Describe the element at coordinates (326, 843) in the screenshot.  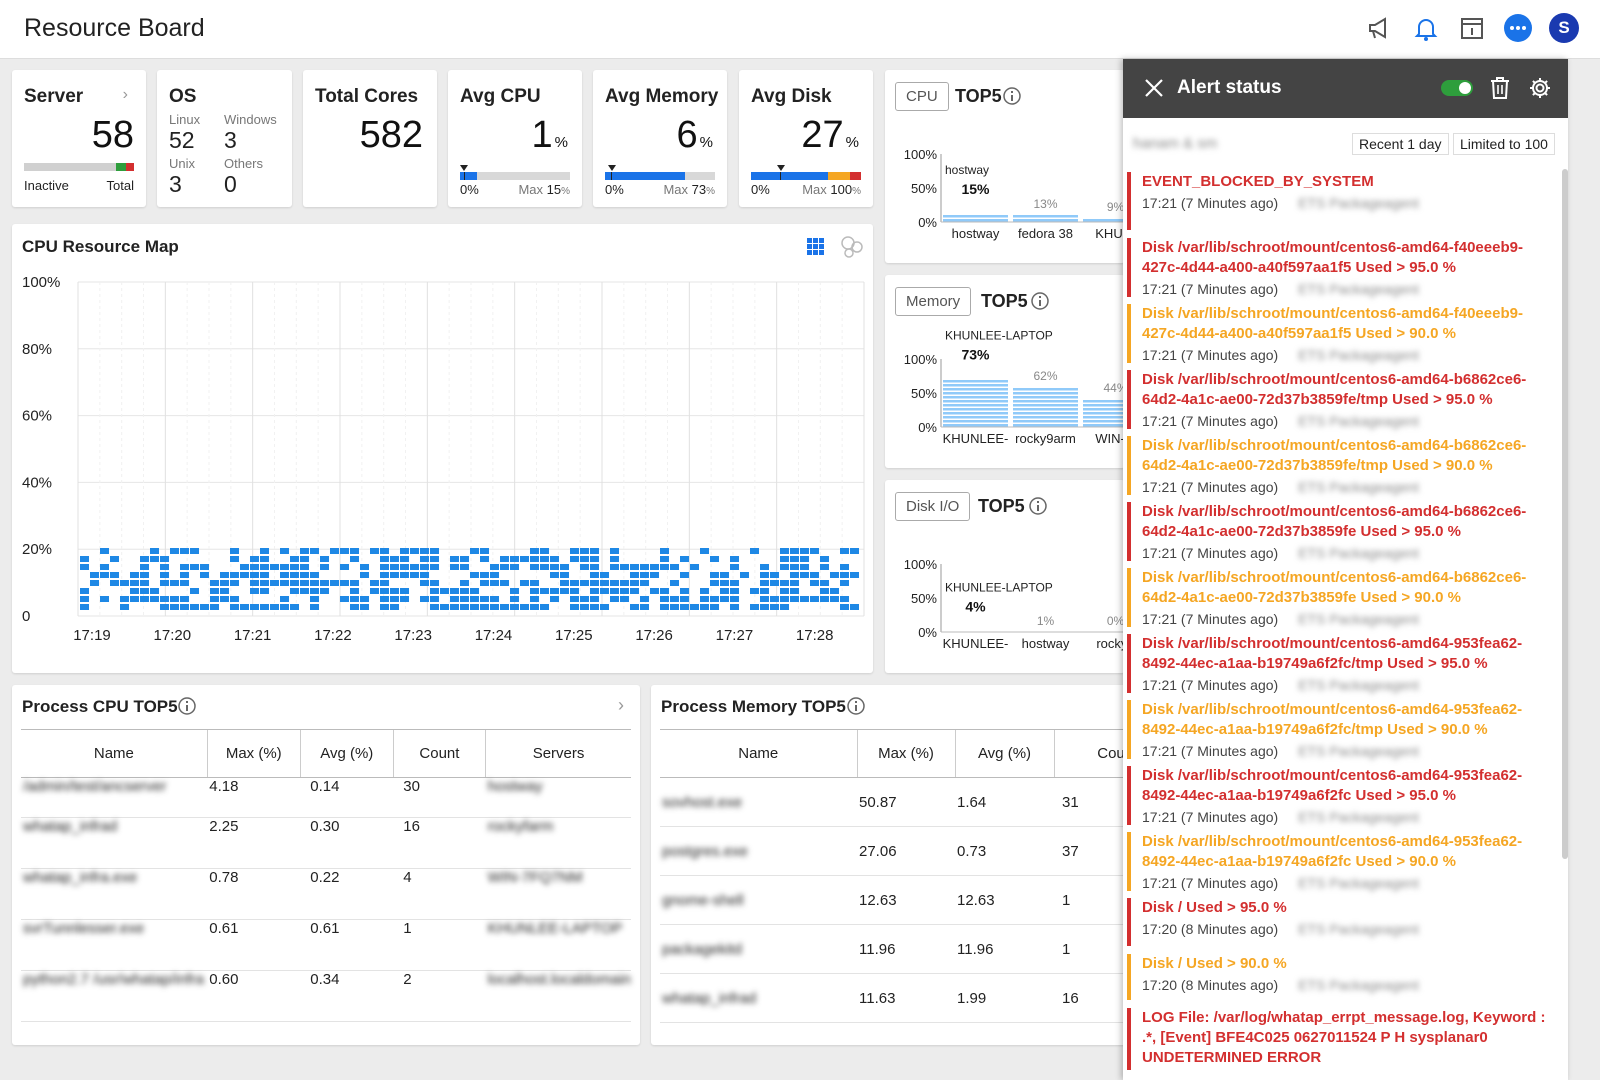
I see `table-row: whatap_infrad 2.25 0.30 16 rockyfarm` at that location.